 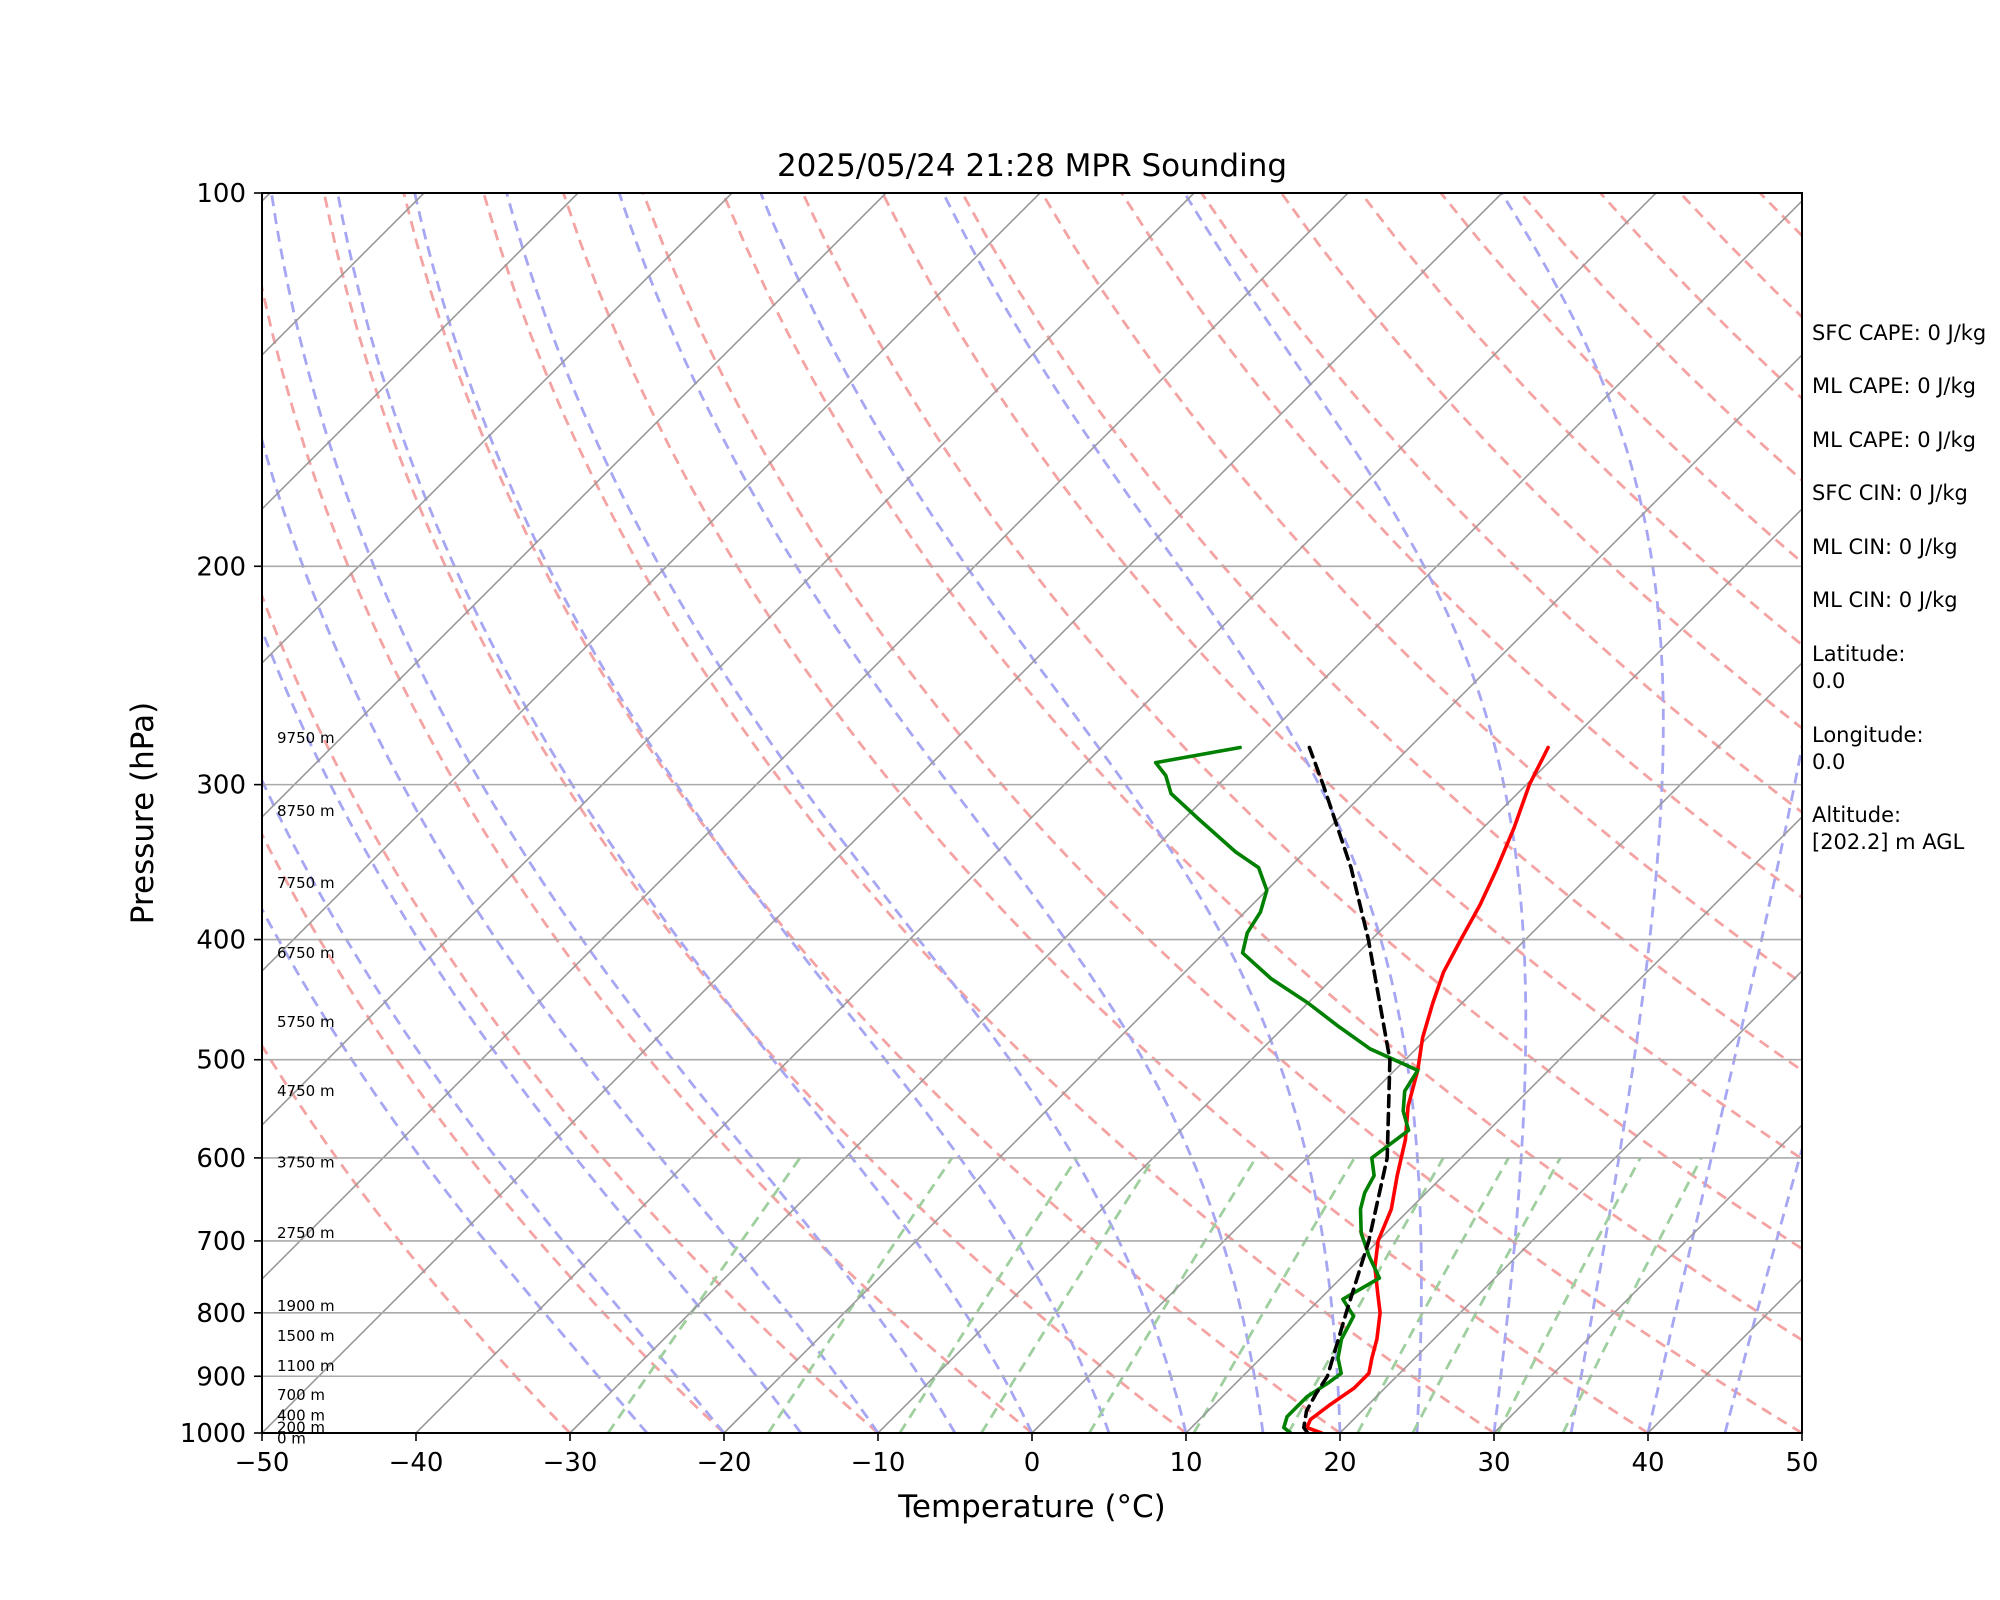 What do you see at coordinates (306, 811) in the screenshot?
I see `height-label: 8750 m` at bounding box center [306, 811].